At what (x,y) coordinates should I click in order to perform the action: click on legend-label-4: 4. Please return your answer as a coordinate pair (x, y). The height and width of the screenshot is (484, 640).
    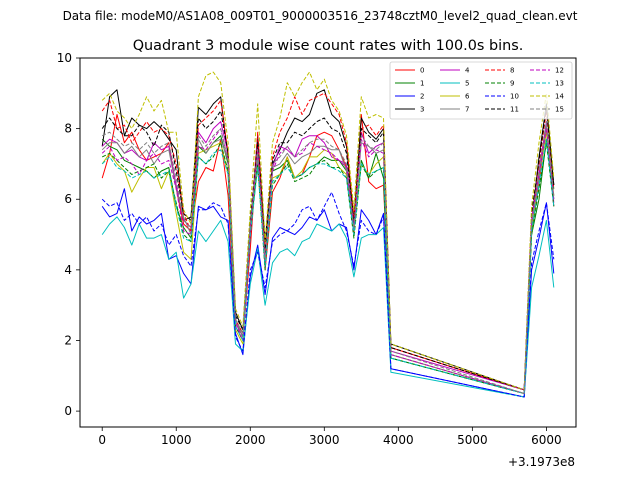
    Looking at the image, I should click on (467, 71).